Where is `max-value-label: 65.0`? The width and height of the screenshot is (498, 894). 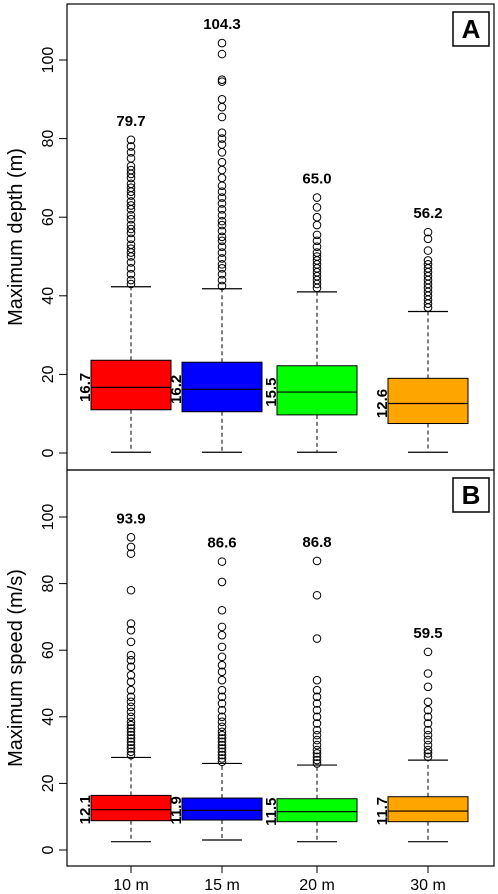
max-value-label: 65.0 is located at coordinates (316, 179).